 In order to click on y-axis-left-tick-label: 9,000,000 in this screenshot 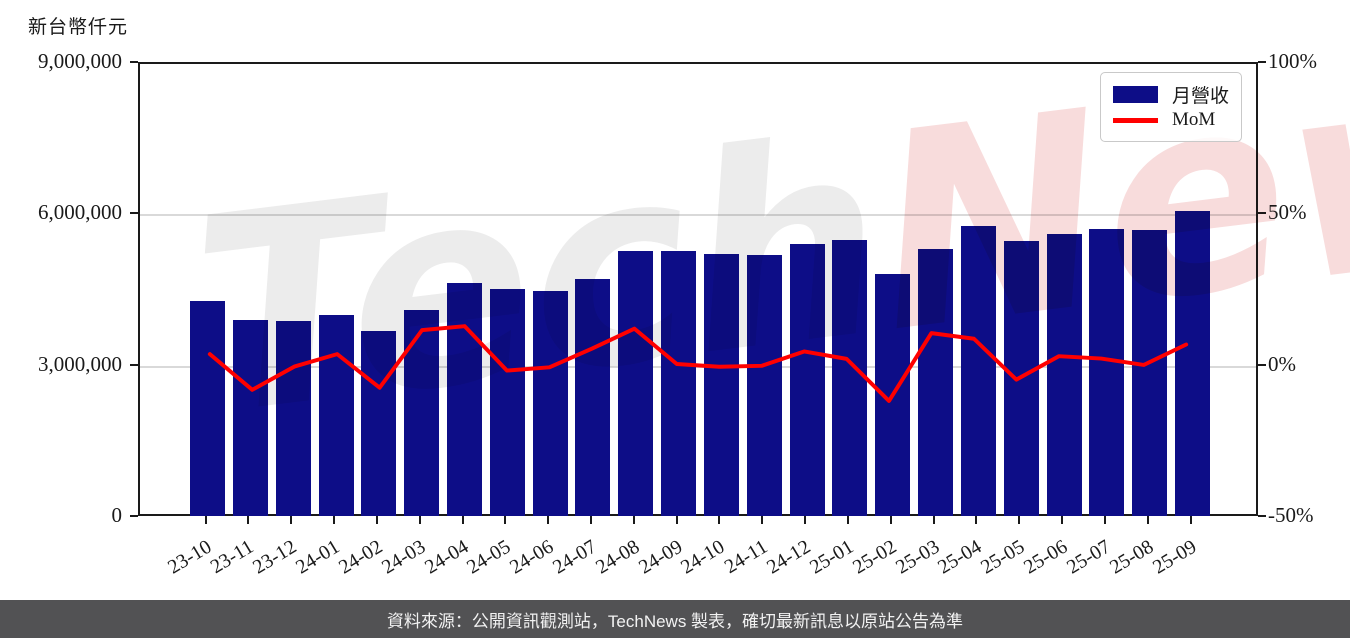, I will do `click(80, 61)`.